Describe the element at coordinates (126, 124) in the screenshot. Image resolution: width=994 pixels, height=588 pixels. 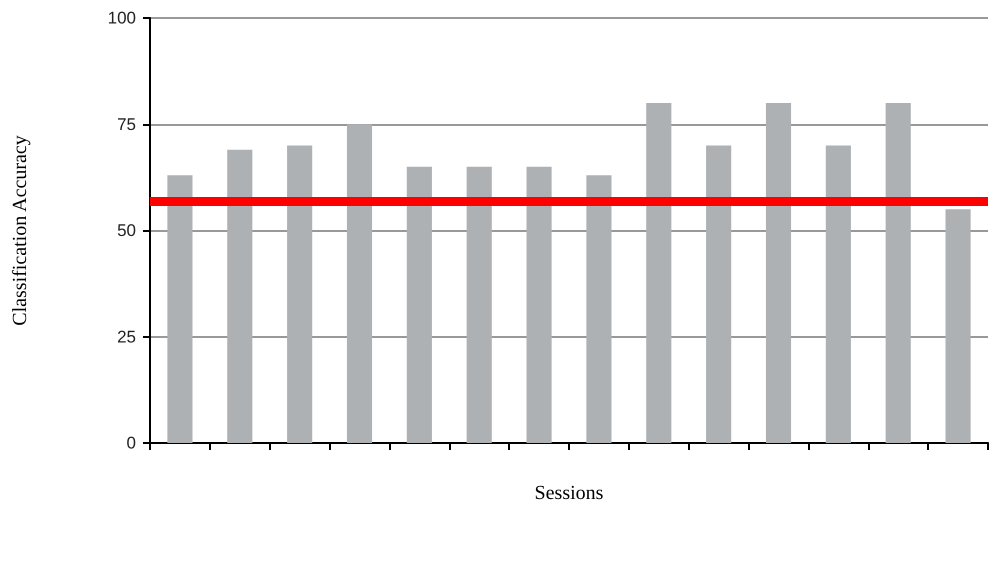
I see `y-tick-label: 75` at that location.